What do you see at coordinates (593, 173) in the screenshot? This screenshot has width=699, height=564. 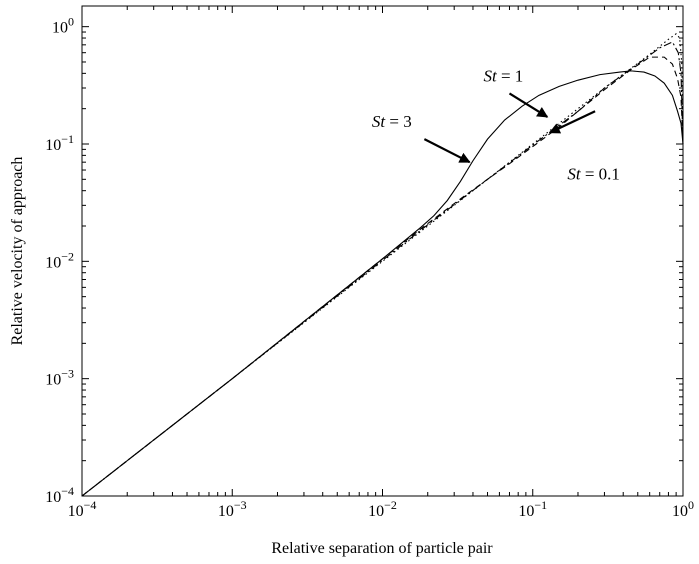 I see `annotation-label: St = 0.1` at bounding box center [593, 173].